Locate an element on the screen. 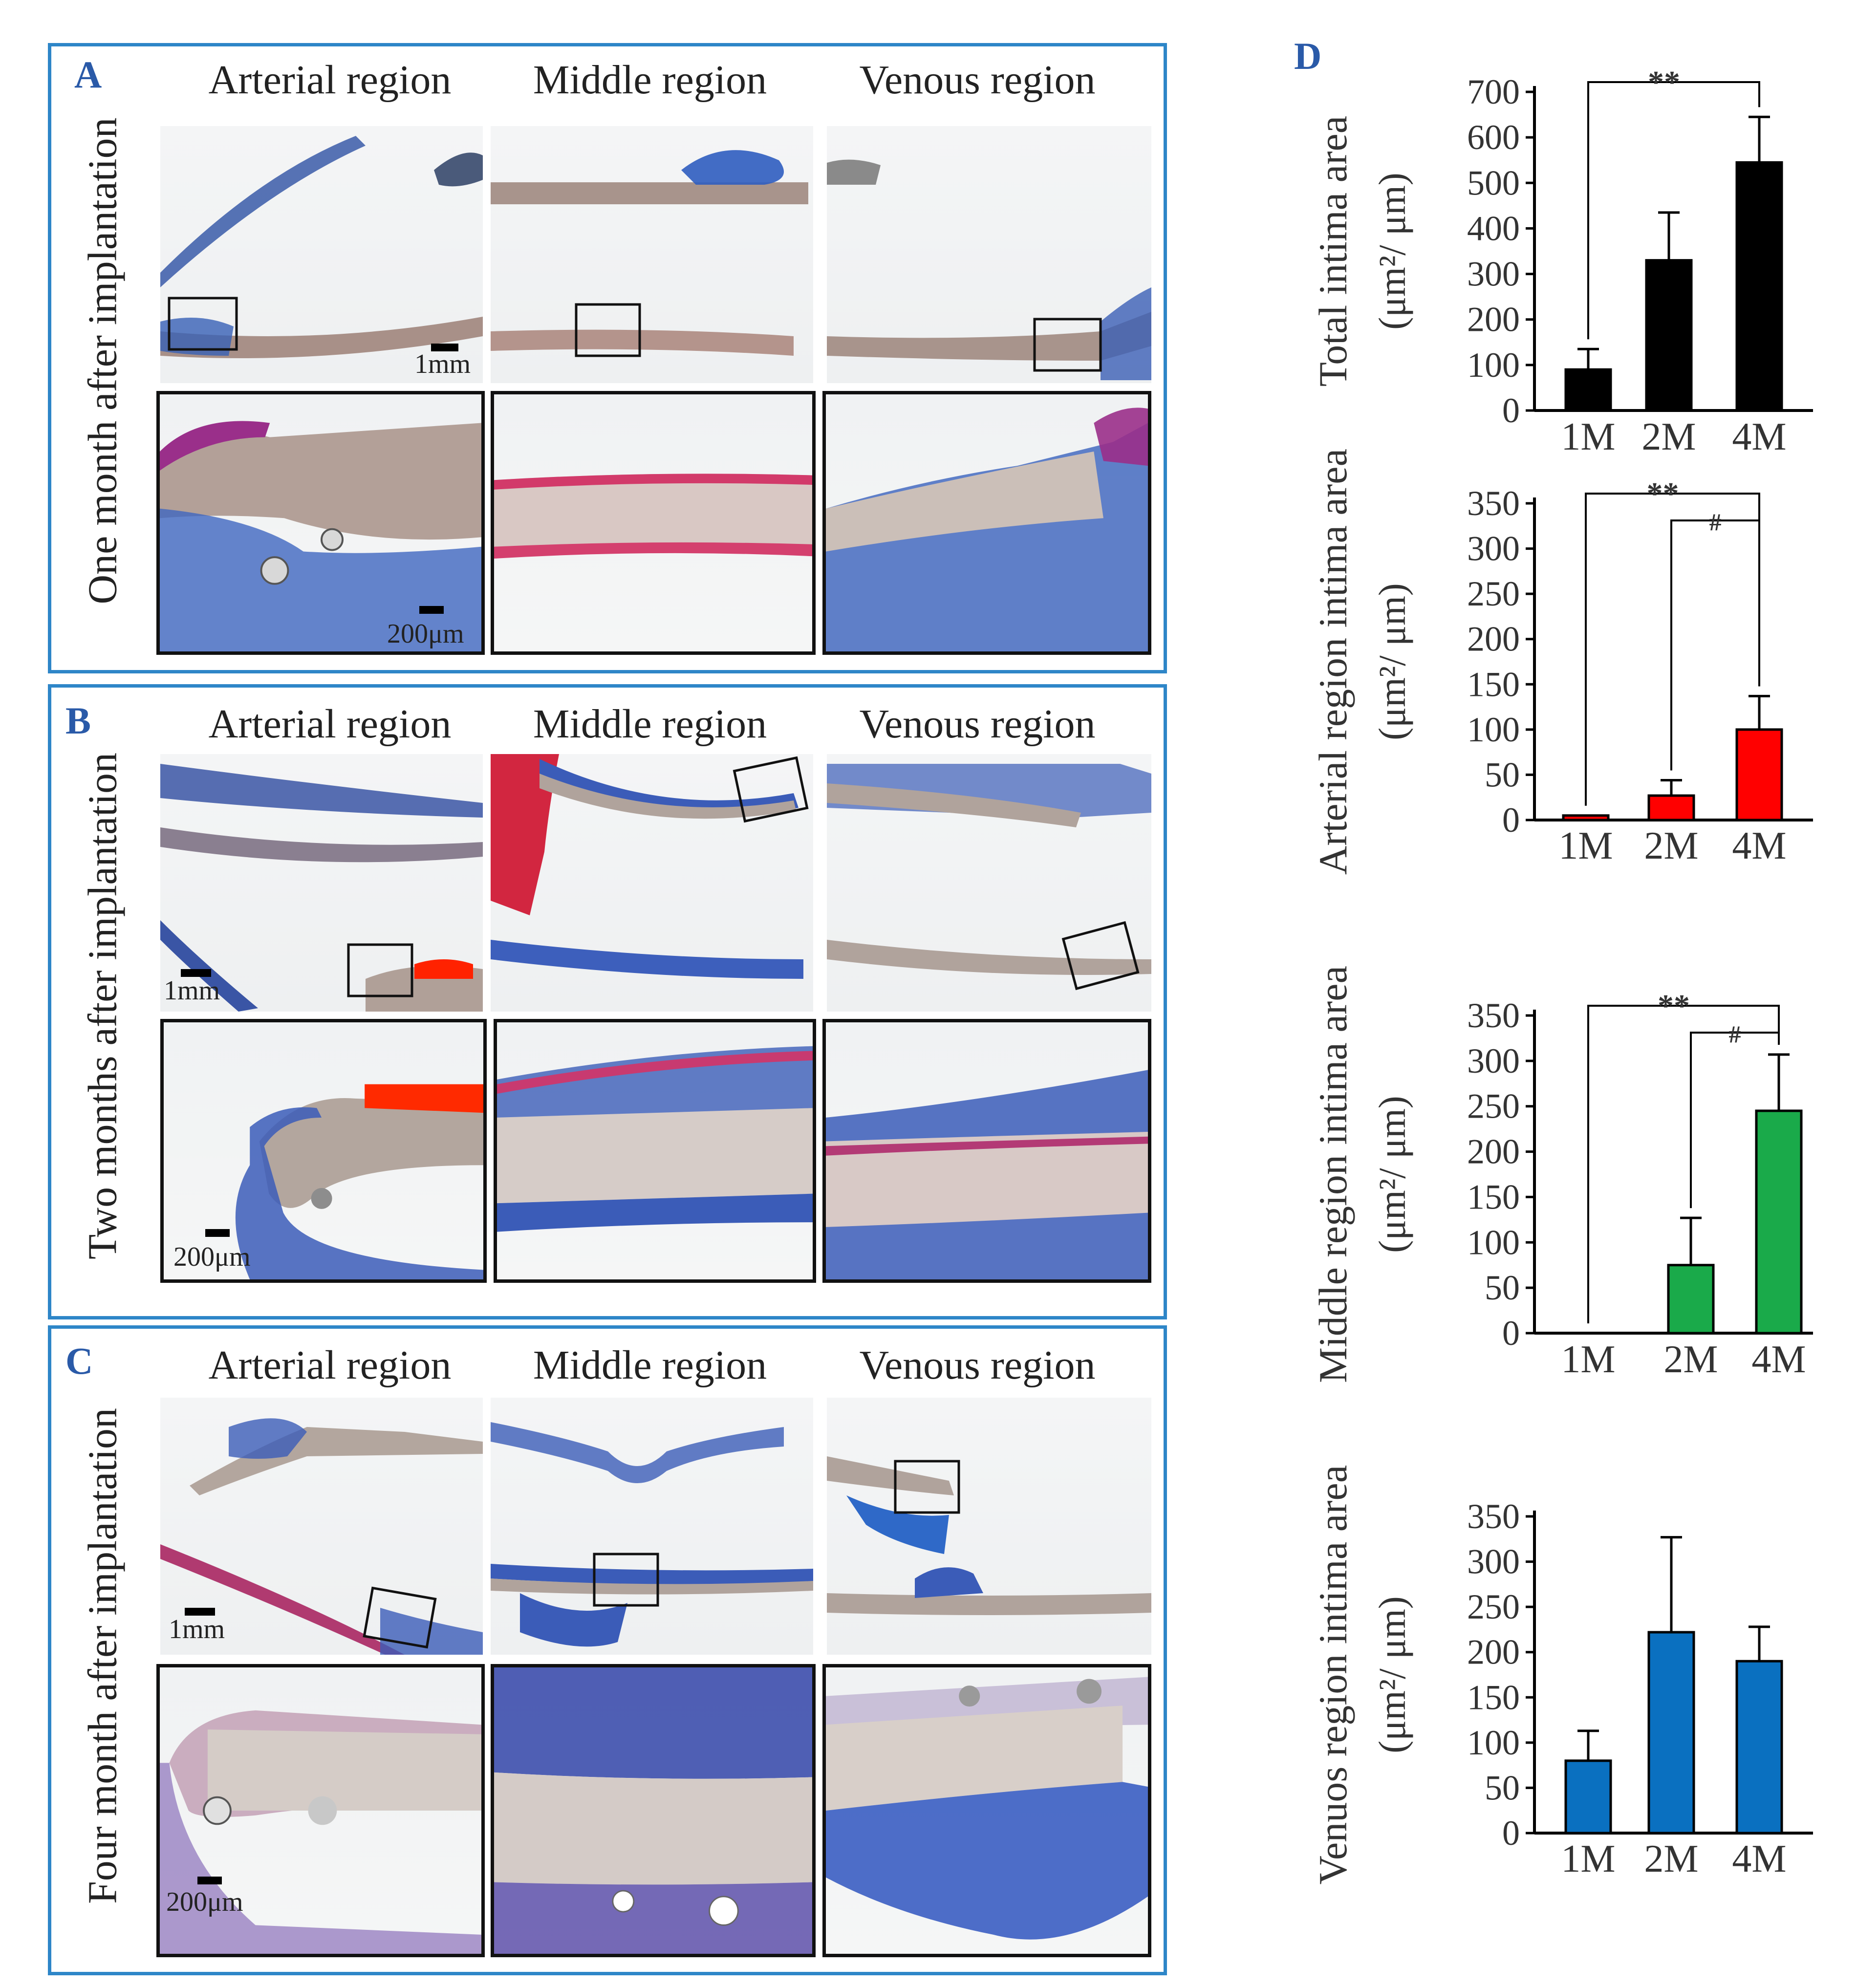  chart-2-yunit: (μm²/ μm) is located at coordinates (1392, 1175).